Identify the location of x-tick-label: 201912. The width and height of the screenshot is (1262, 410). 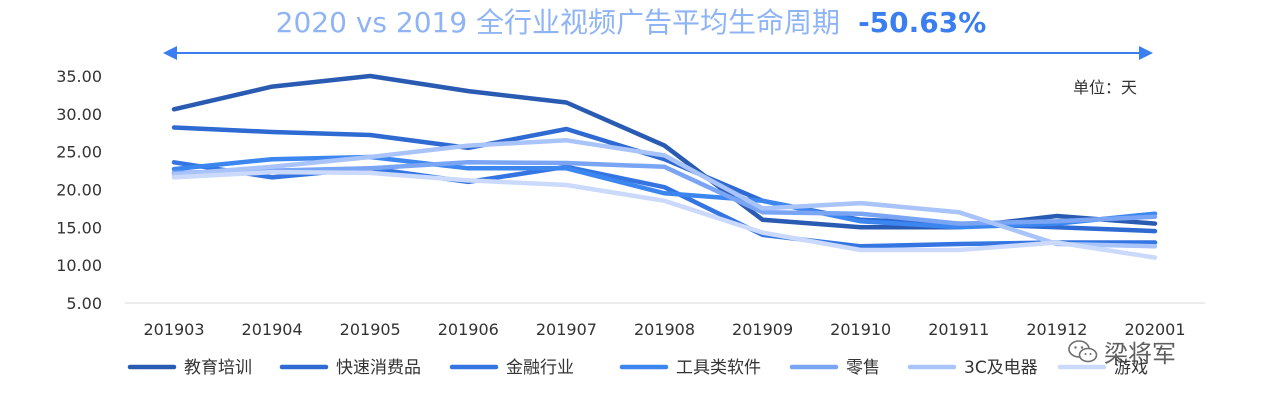
(1056, 329).